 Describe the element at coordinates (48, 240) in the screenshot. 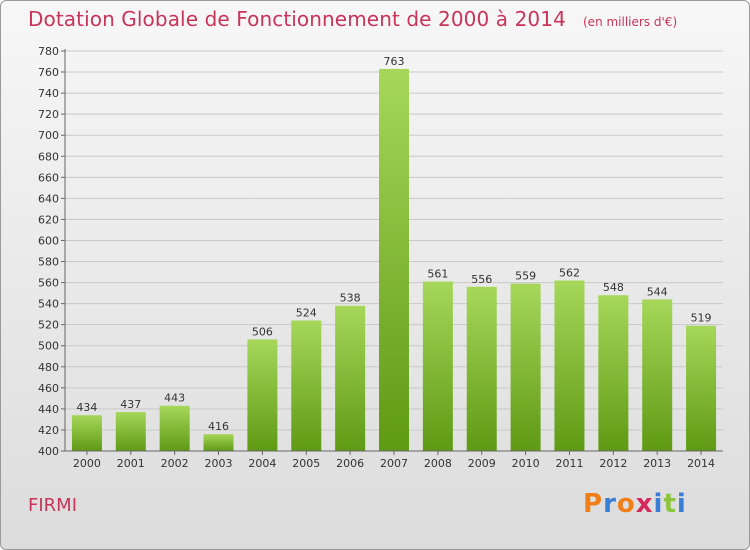

I see `y-tick-label: 600` at that location.